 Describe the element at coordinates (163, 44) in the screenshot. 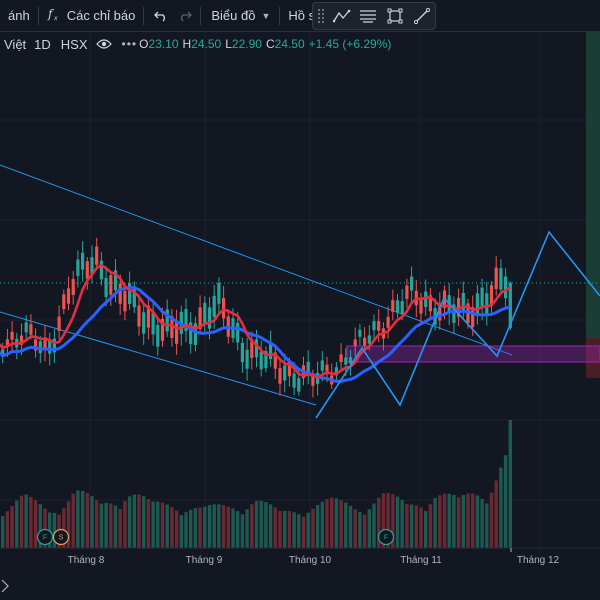

I see `open-value: 23.10` at that location.